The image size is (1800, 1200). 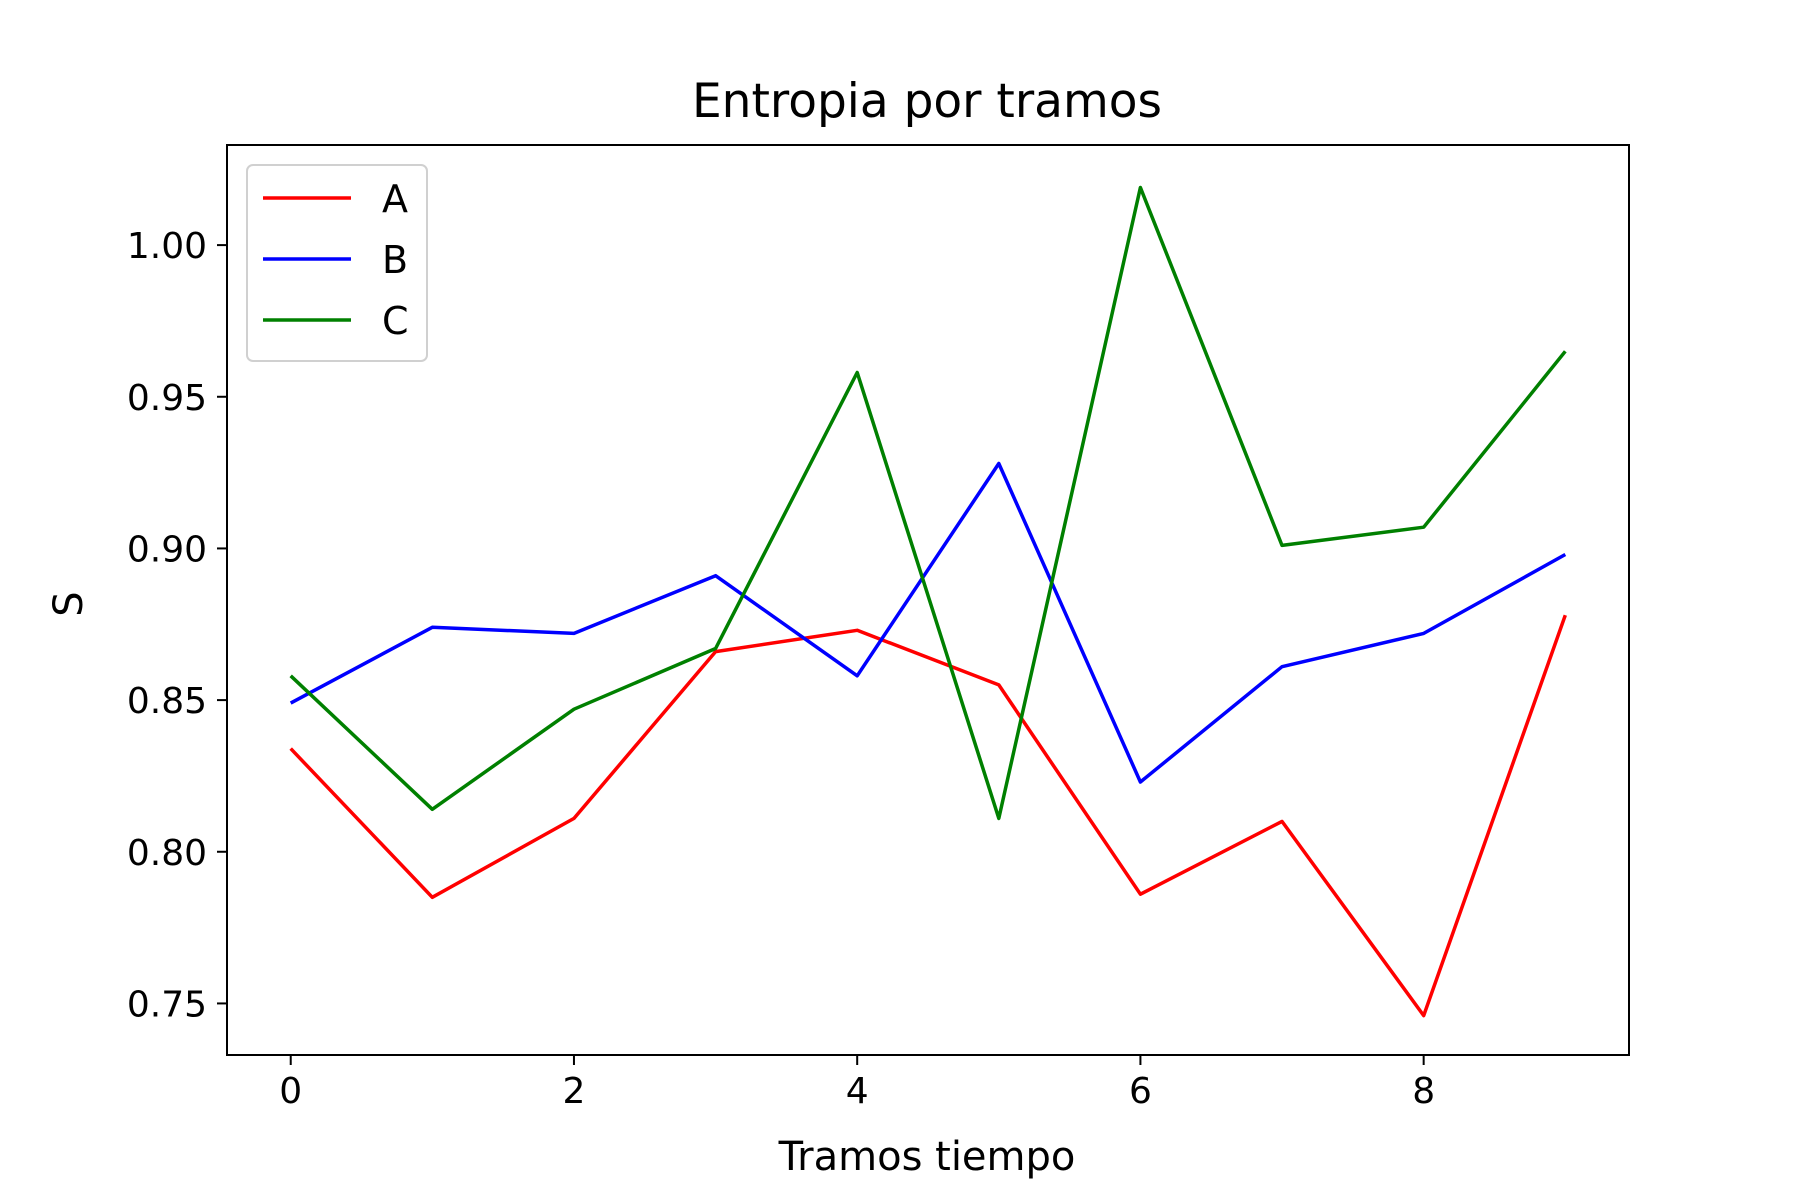 I want to click on legend: ABC, so click(x=337, y=263).